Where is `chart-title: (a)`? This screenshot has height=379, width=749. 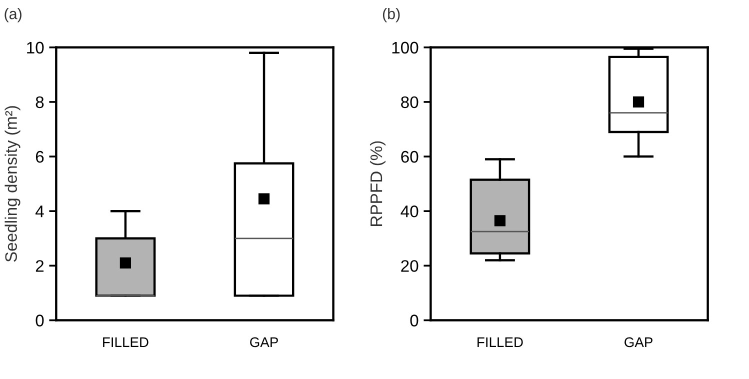
chart-title: (a) is located at coordinates (13, 15).